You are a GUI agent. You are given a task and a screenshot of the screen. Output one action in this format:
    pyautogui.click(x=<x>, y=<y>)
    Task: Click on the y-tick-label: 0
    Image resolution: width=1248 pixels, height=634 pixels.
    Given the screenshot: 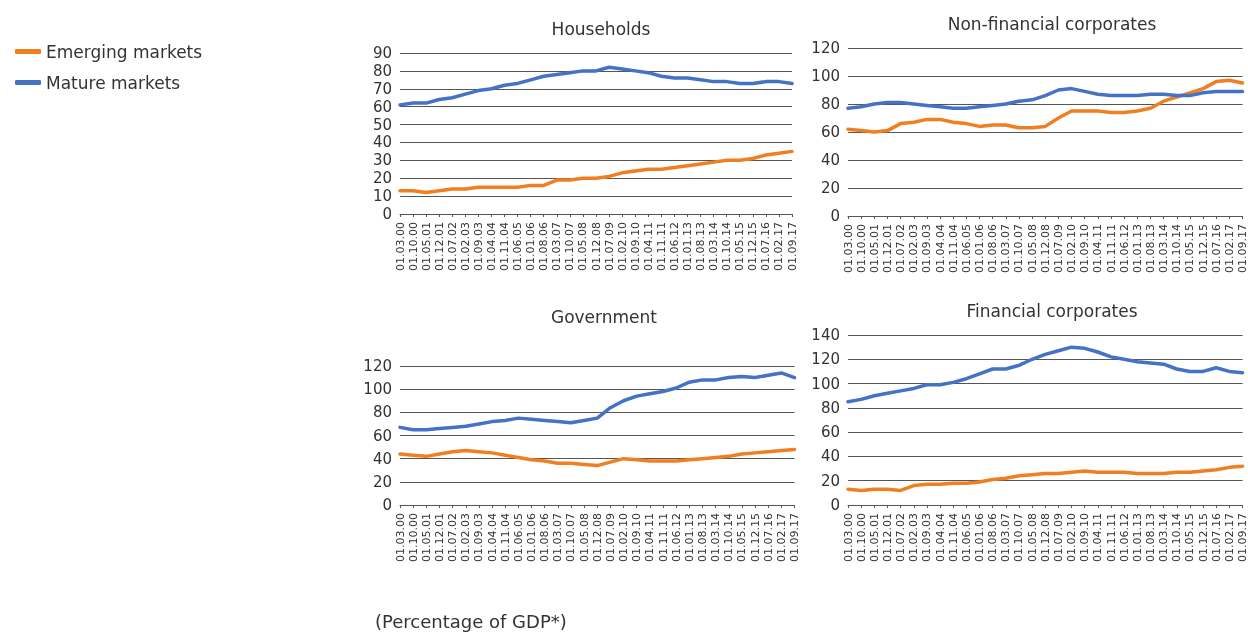 What is the action you would take?
    pyautogui.click(x=835, y=216)
    